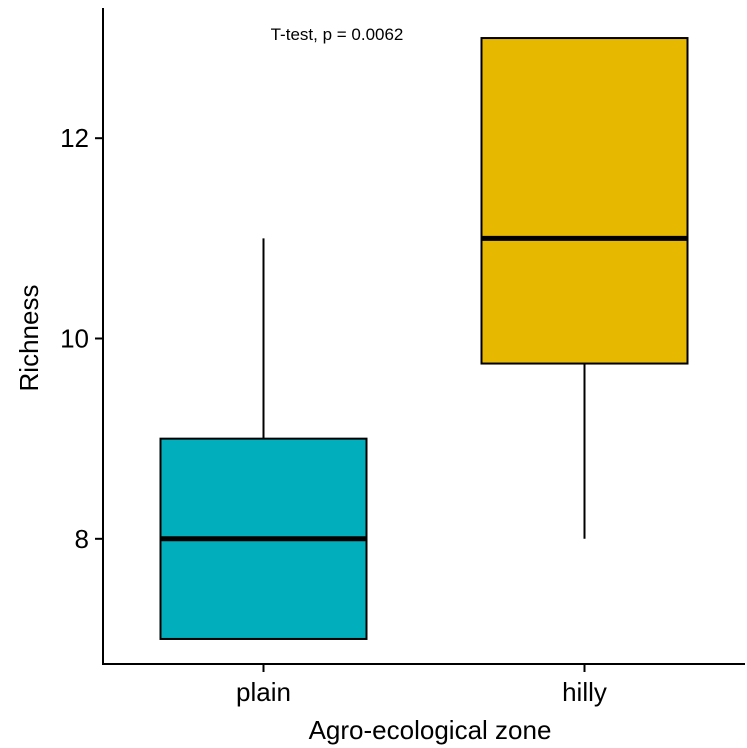 The image size is (747, 748). What do you see at coordinates (337, 34) in the screenshot?
I see `t-test-annotation: T-test, p = 0.0062` at bounding box center [337, 34].